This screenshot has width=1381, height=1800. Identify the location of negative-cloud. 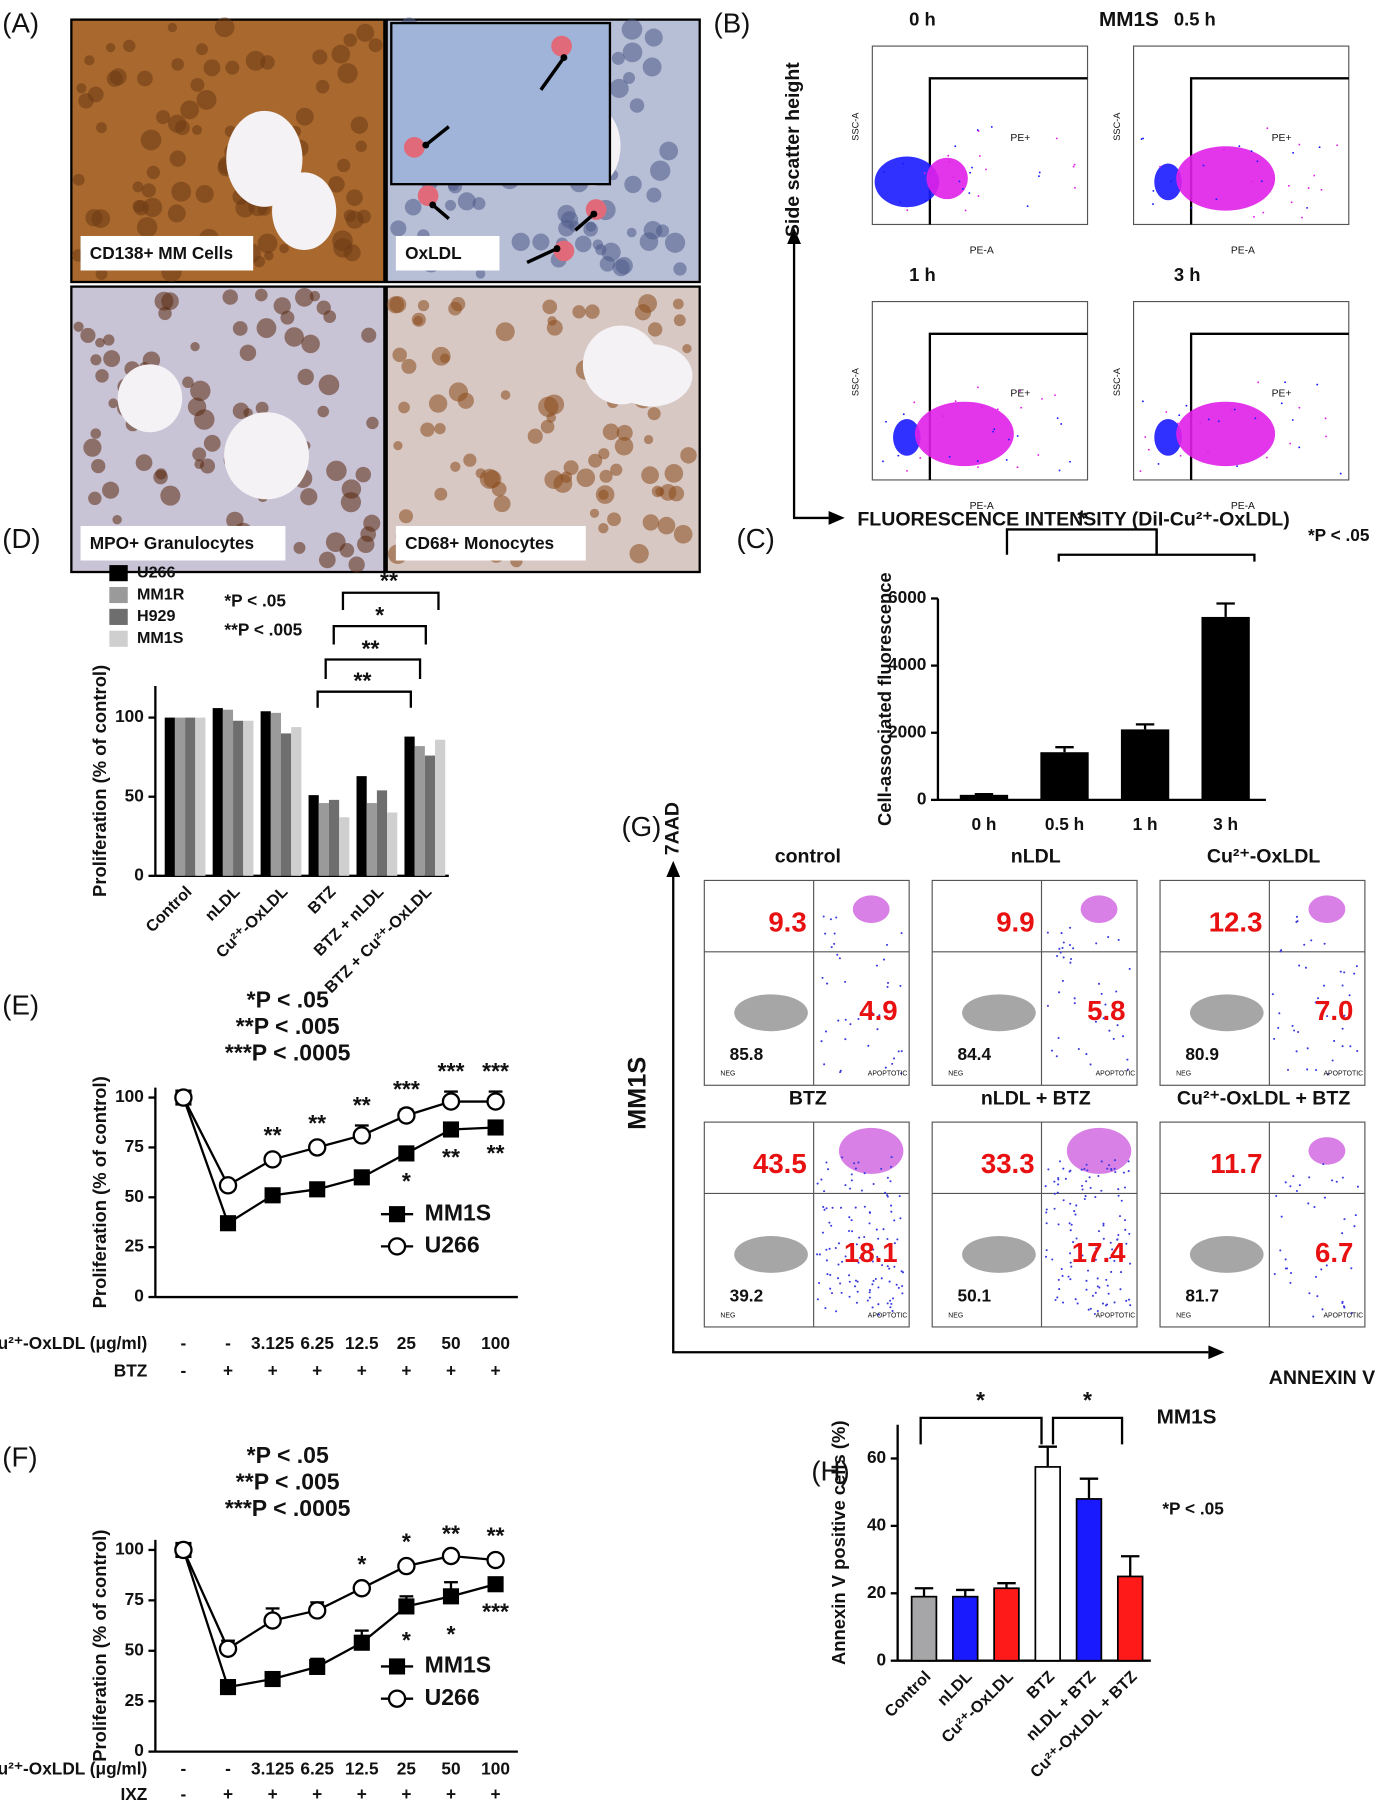
(907, 182).